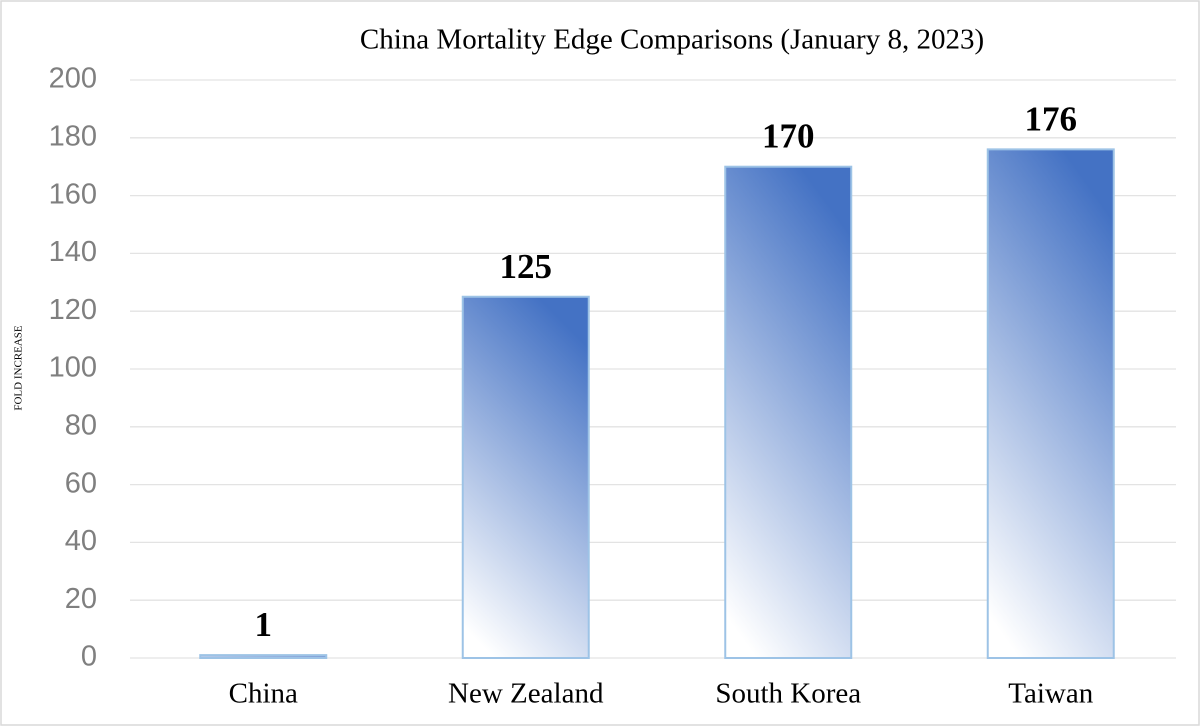 This screenshot has height=726, width=1200. What do you see at coordinates (788, 694) in the screenshot?
I see `x-tick-label: South Korea` at bounding box center [788, 694].